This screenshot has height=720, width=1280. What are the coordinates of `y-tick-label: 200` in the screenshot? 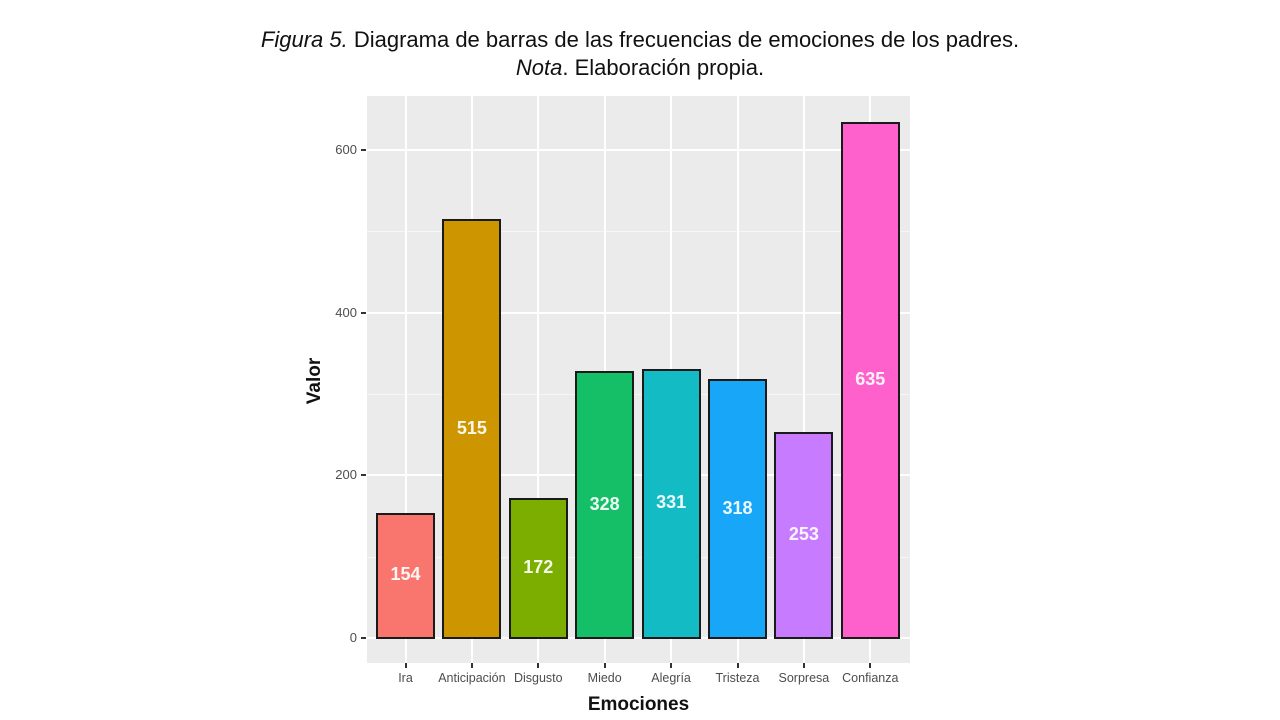 It's located at (346, 475).